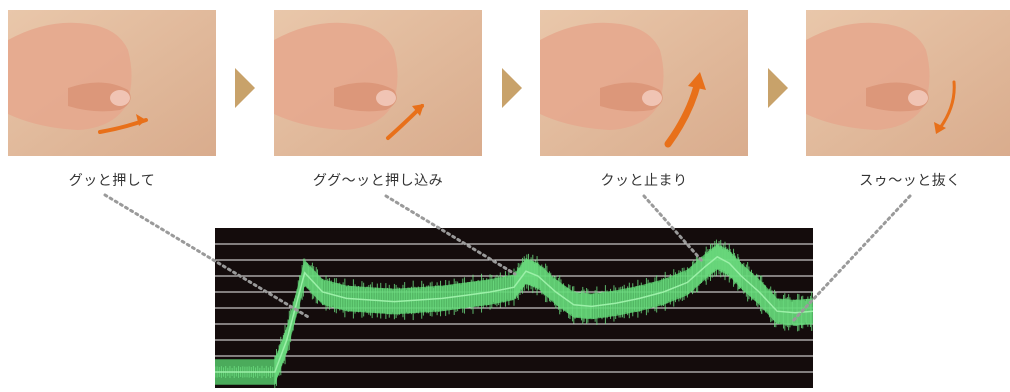 The width and height of the screenshot is (1010, 392). I want to click on step-caption-2: ググ〜ッと押し込み, so click(378, 181).